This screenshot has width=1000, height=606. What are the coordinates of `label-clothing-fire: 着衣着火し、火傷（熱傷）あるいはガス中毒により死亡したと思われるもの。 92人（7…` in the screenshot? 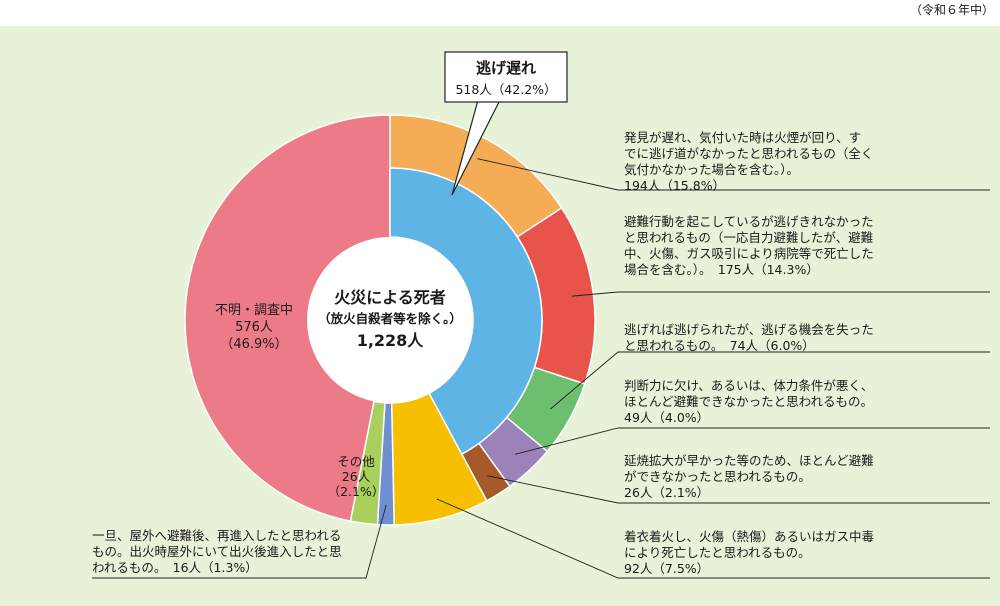 It's located at (749, 552).